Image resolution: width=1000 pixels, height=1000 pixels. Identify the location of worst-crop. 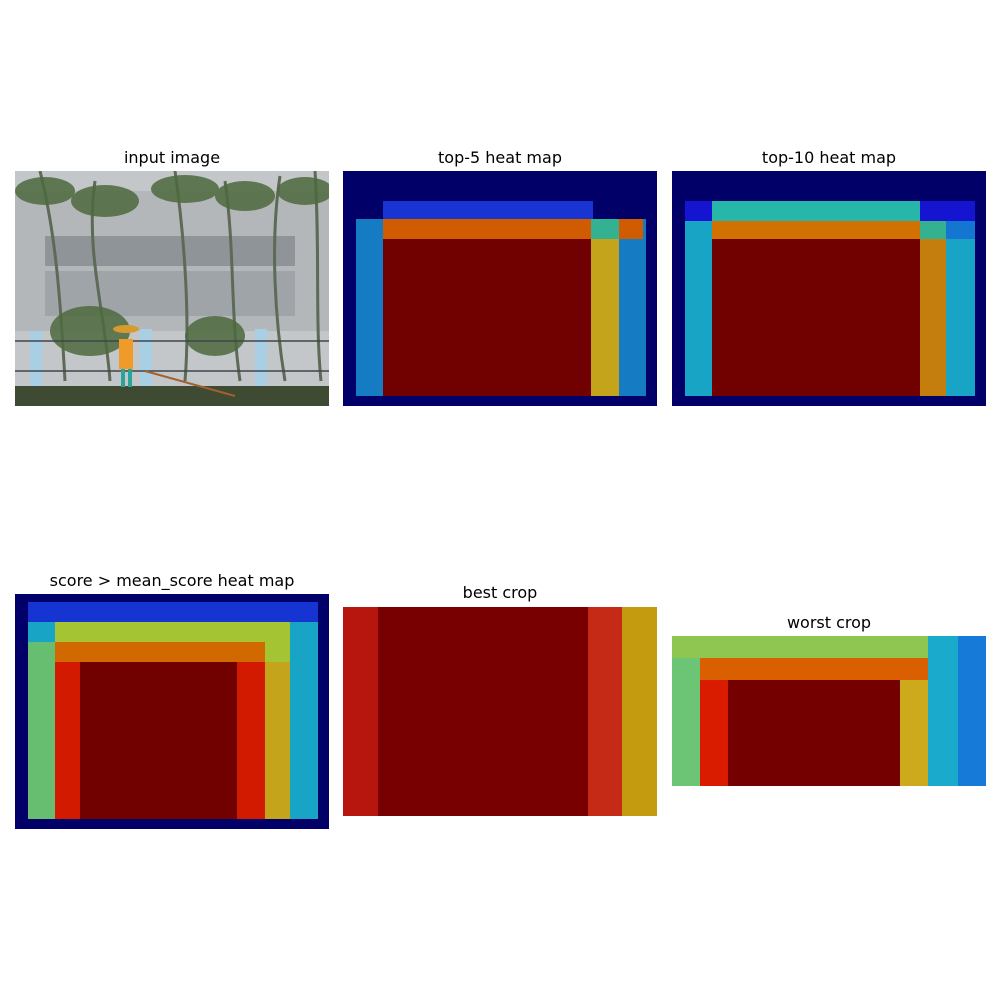
(829, 711).